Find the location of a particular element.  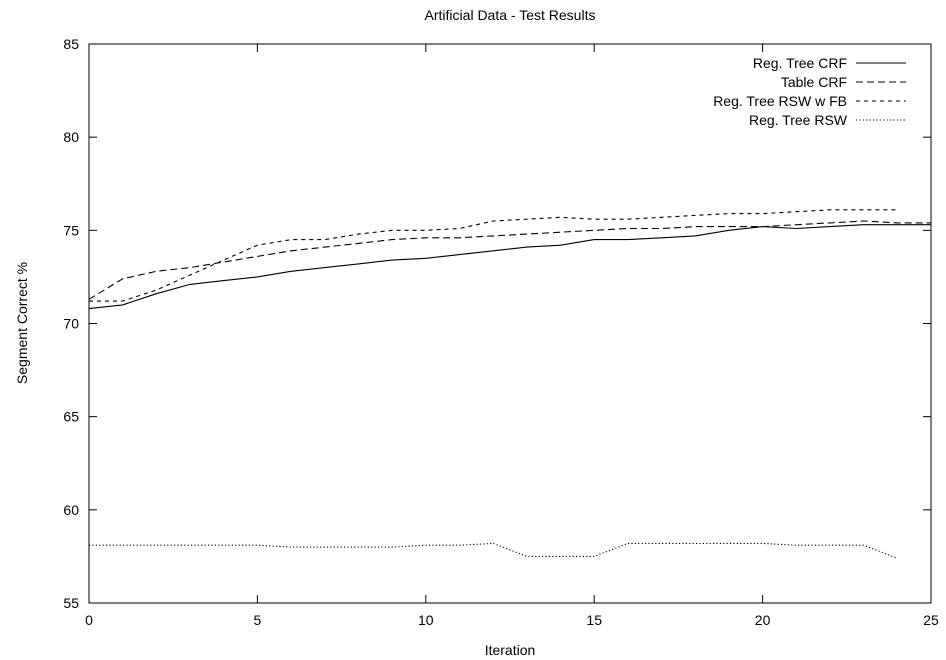

x-tick-label: 0 is located at coordinates (89, 620).